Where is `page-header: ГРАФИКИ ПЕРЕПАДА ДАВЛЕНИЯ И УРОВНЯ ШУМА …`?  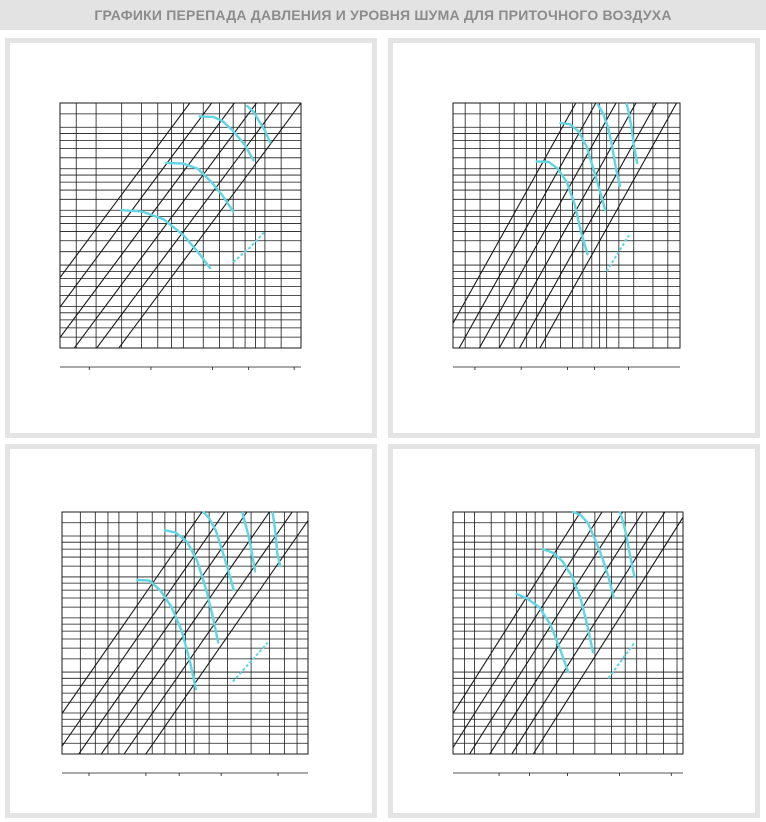
page-header: ГРАФИКИ ПЕРЕПАДА ДАВЛЕНИЯ И УРОВНЯ ШУМА … is located at coordinates (383, 15).